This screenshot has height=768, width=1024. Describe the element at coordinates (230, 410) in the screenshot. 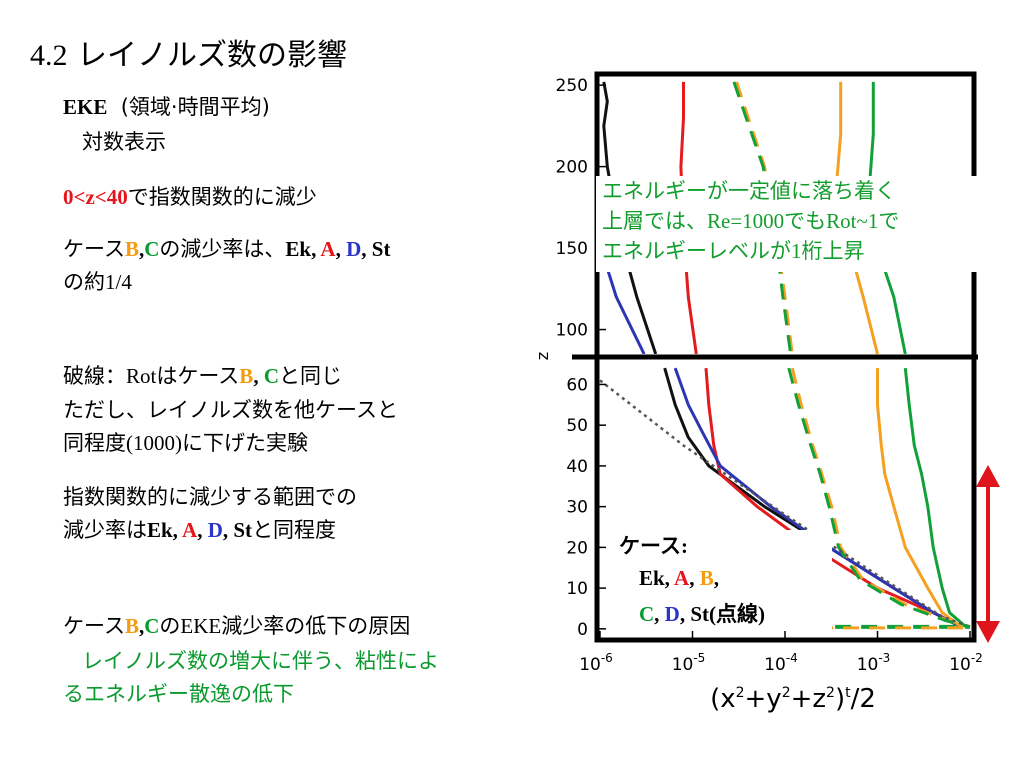

I see `dashed-line2: ただし、レイノルズ数を他ケースと` at that location.